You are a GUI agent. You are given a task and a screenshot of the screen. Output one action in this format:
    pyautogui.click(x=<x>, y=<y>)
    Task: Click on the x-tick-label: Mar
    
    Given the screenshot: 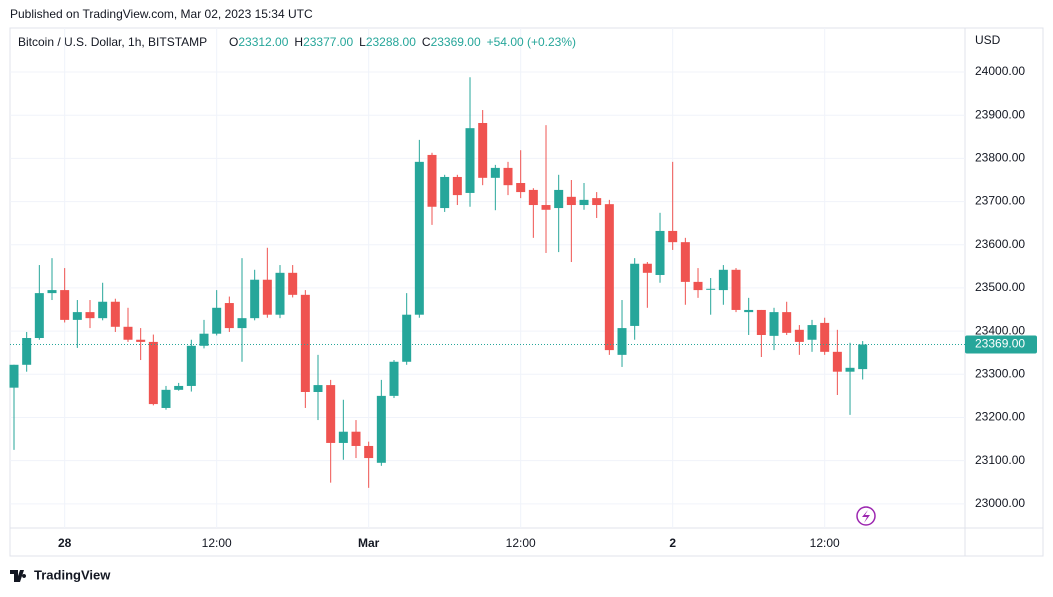 What is the action you would take?
    pyautogui.click(x=369, y=543)
    